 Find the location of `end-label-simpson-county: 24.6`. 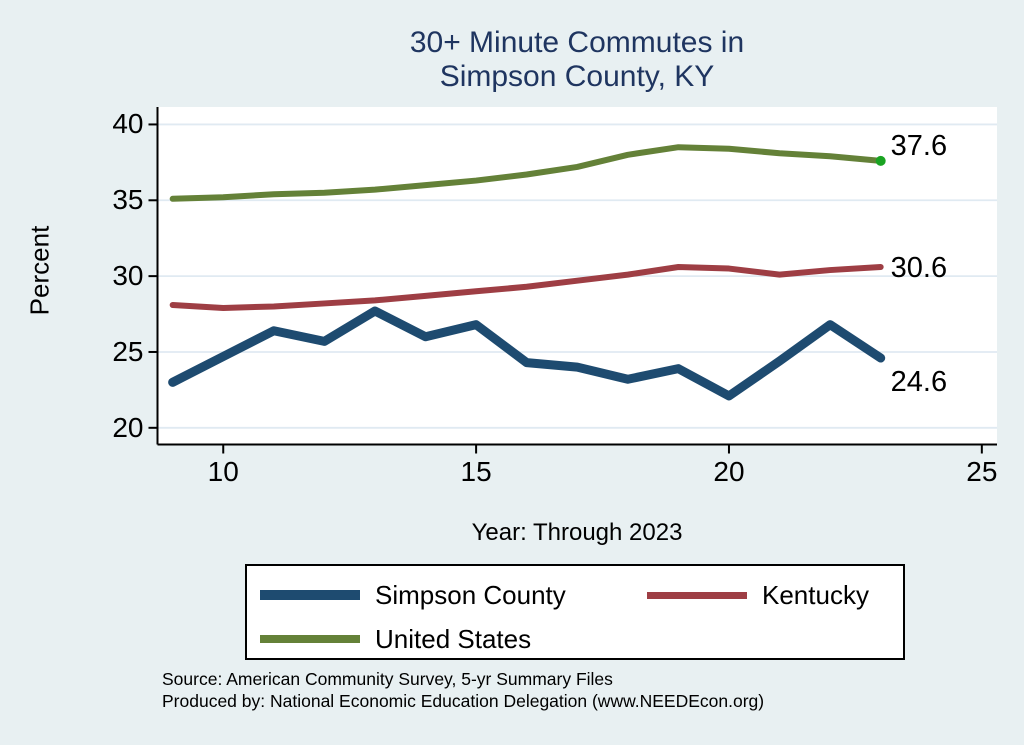

end-label-simpson-county: 24.6 is located at coordinates (919, 382).